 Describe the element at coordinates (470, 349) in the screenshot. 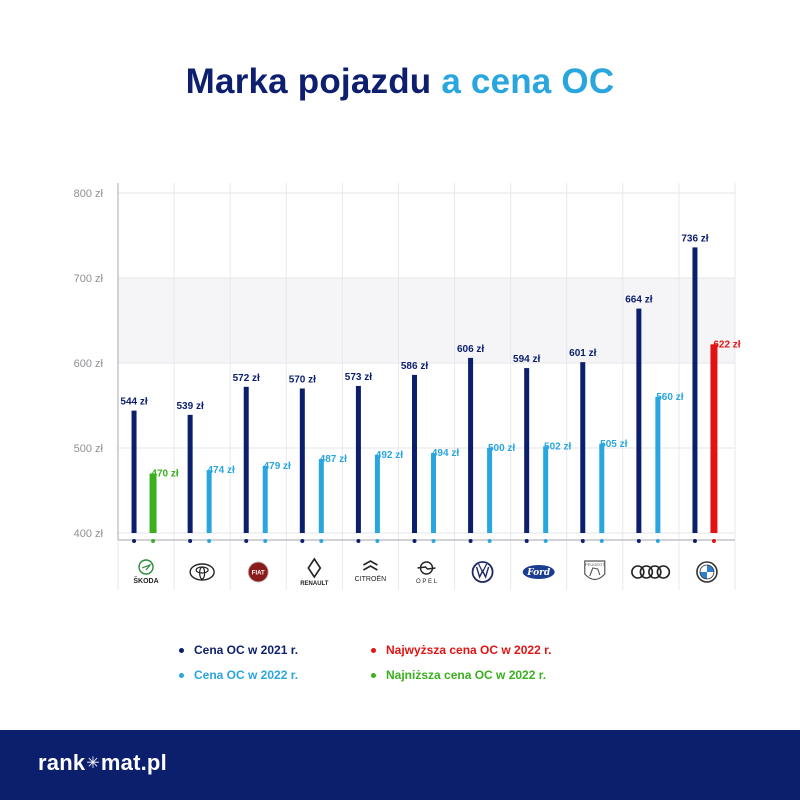

I see `data-label-2021: 606 zł` at that location.